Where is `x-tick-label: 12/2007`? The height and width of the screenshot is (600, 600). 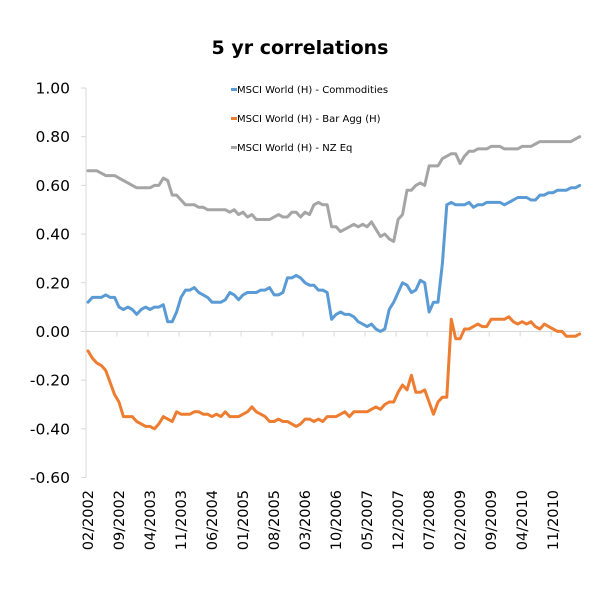 x-tick-label: 12/2007 is located at coordinates (399, 520).